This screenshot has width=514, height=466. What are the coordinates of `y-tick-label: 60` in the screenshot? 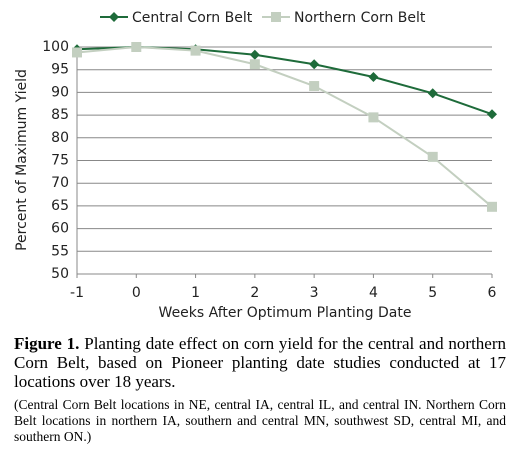 It's located at (60, 229).